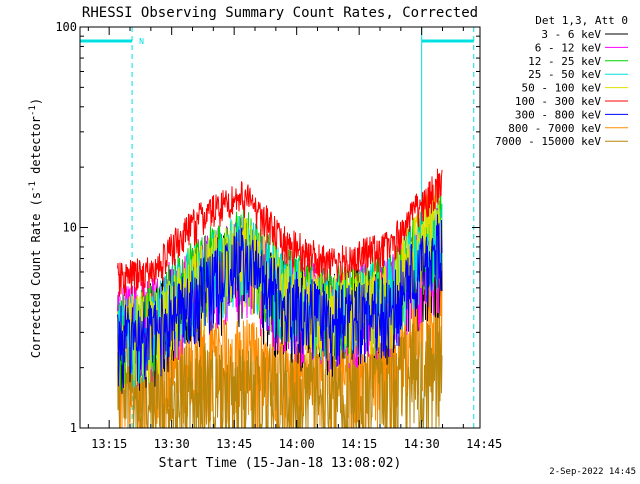  What do you see at coordinates (33, 110) in the screenshot?
I see `y-axis-label-sup2: -1` at bounding box center [33, 110].